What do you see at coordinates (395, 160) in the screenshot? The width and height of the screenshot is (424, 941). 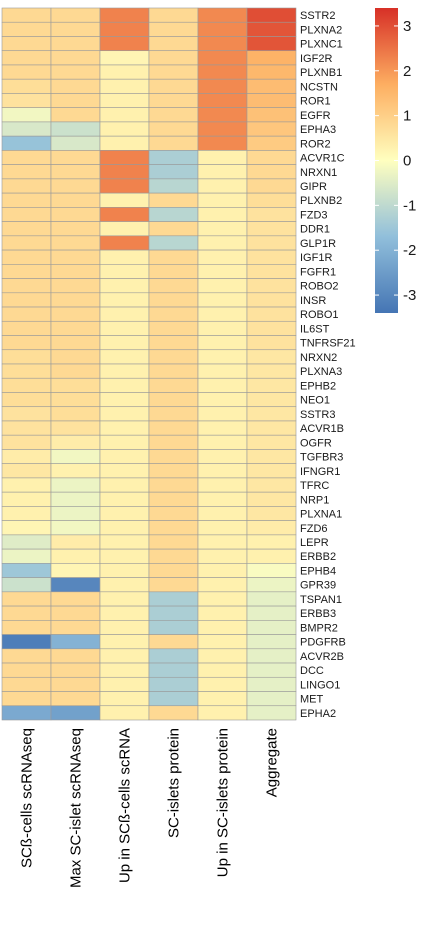 I see `color-legend: 3 2 1 0 -1 -2 -3` at bounding box center [395, 160].